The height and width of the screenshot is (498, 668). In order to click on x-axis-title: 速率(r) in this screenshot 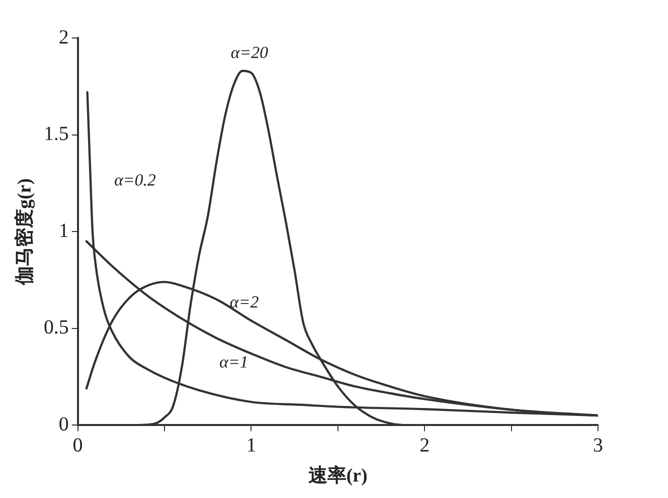, I will do `click(338, 475)`.